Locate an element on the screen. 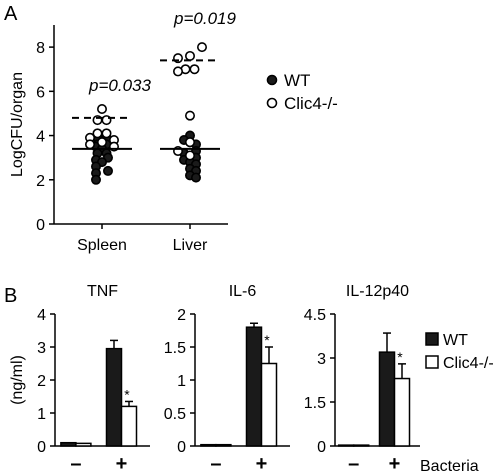  y-axis-label: LogCFU/organ is located at coordinates (17, 124).